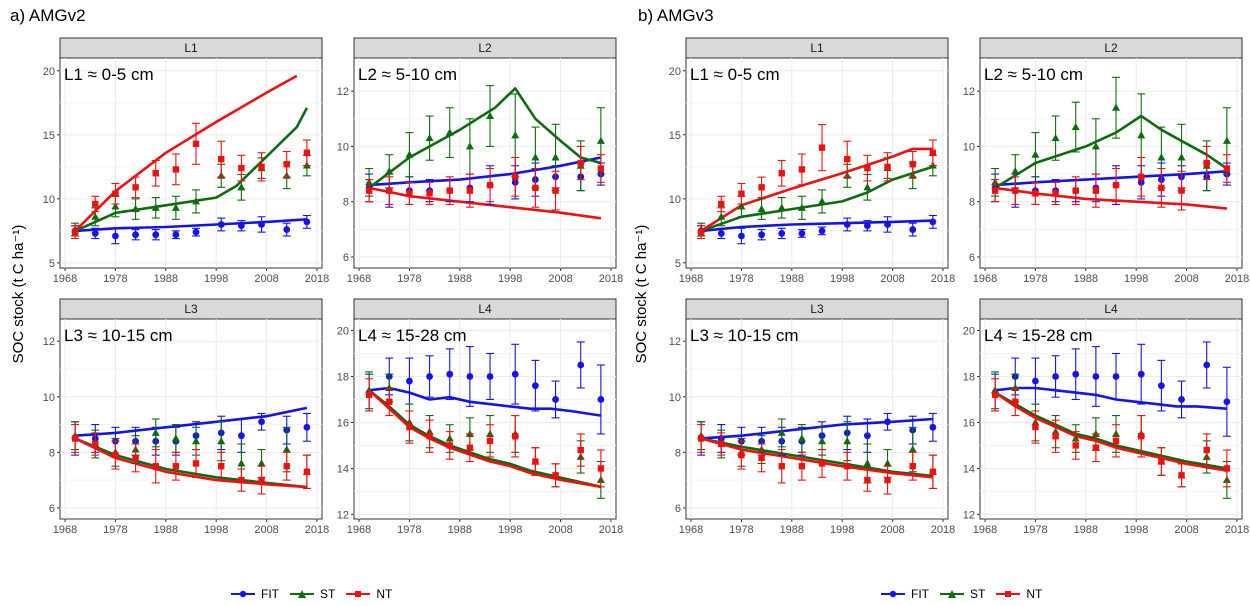 Image resolution: width=1250 pixels, height=606 pixels. Describe the element at coordinates (407, 74) in the screenshot. I see `panel-annotation: L2 ≈ 5-10 cm` at that location.